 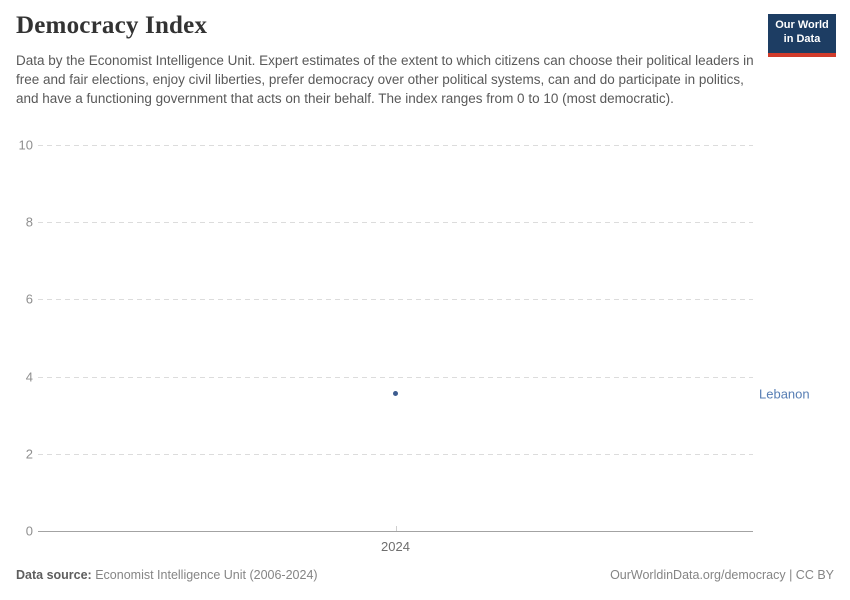 I want to click on credit-link: OurWorldinData.org/democracy | CC BY, so click(x=722, y=575).